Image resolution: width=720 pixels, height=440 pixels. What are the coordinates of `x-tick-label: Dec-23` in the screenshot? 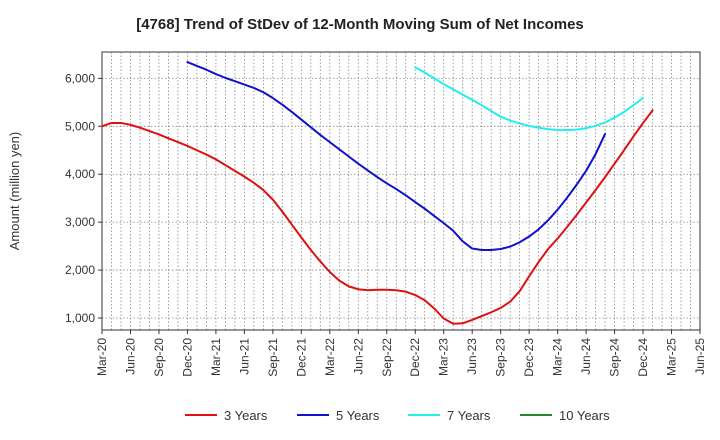 It's located at (529, 357).